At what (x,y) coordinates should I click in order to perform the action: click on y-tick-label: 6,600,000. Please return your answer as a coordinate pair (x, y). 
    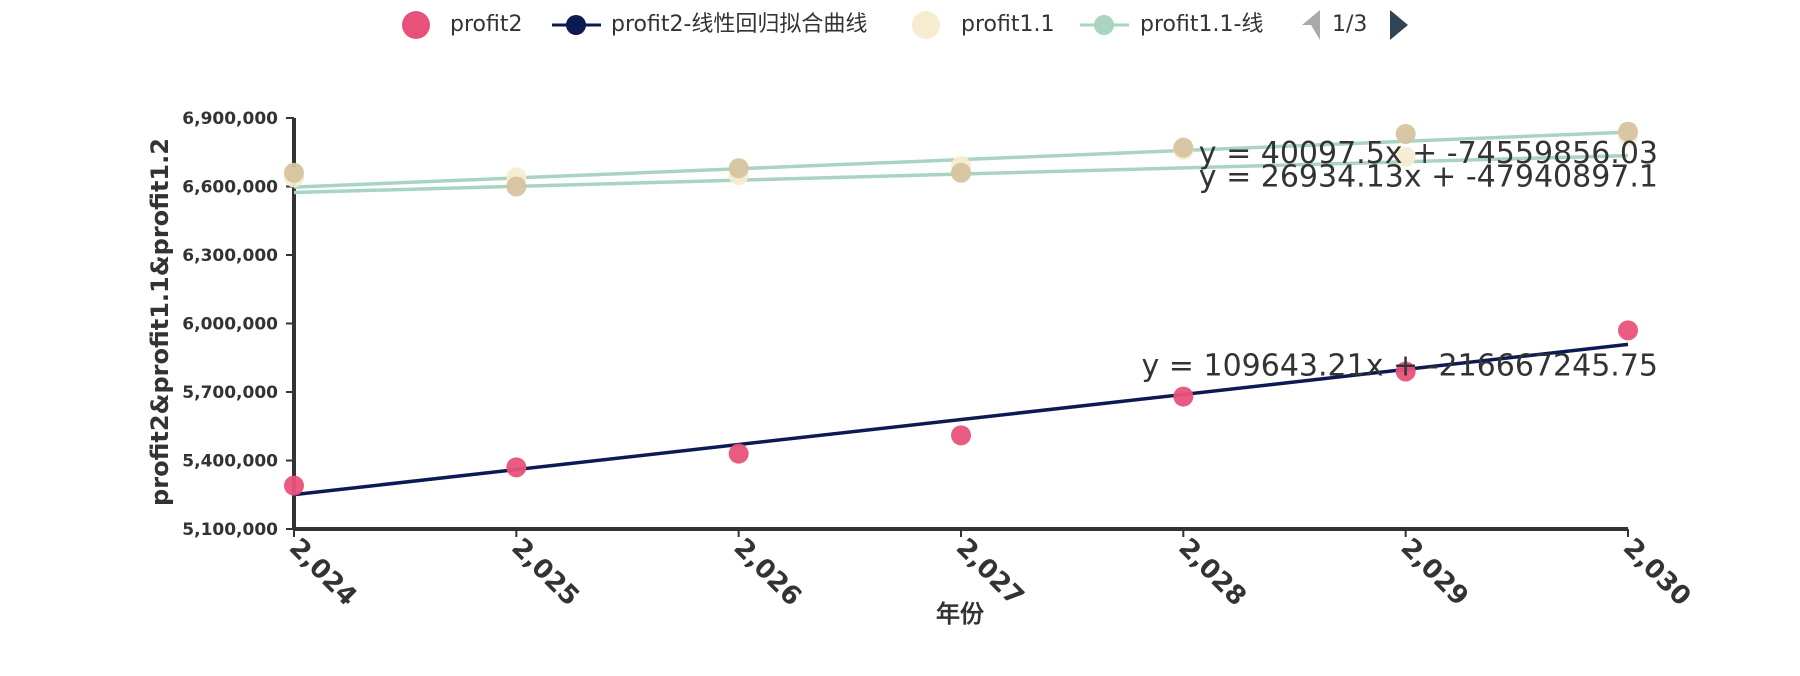
    Looking at the image, I should click on (230, 188).